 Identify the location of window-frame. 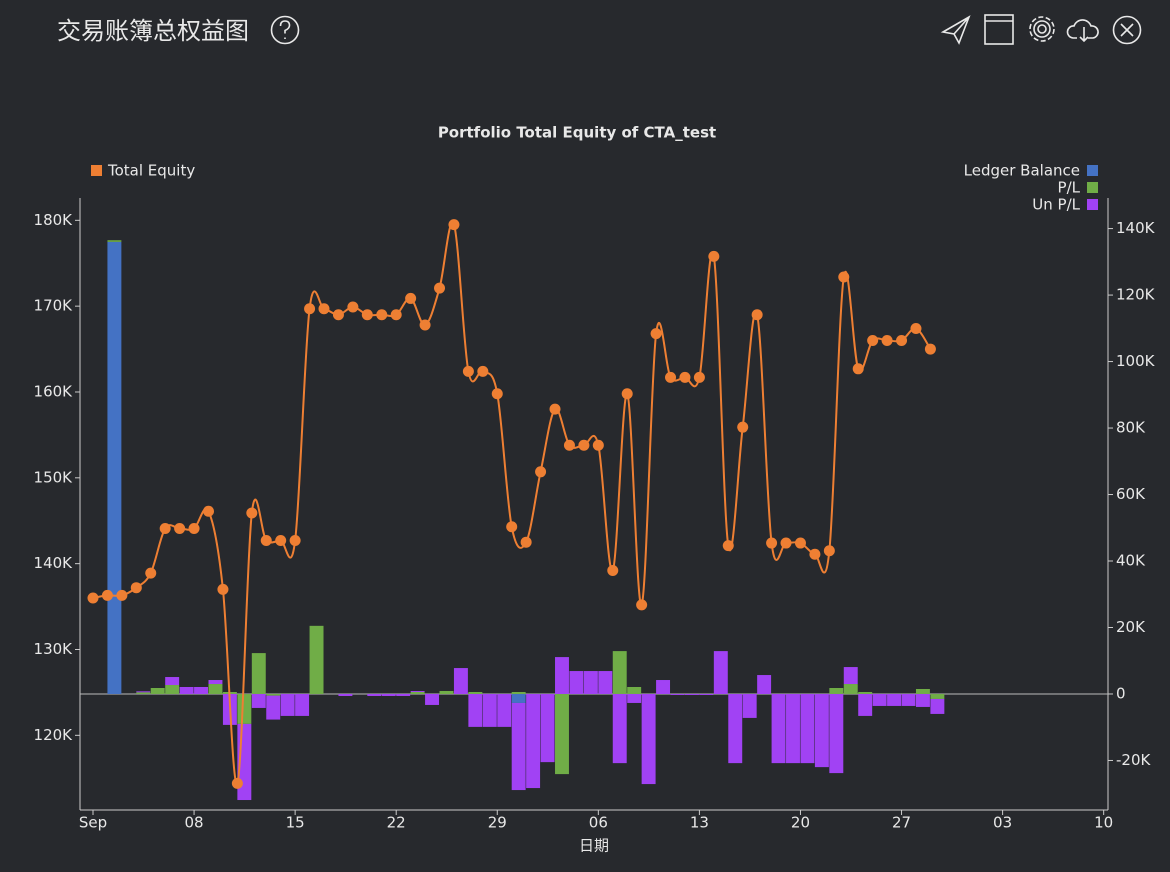
(999, 29).